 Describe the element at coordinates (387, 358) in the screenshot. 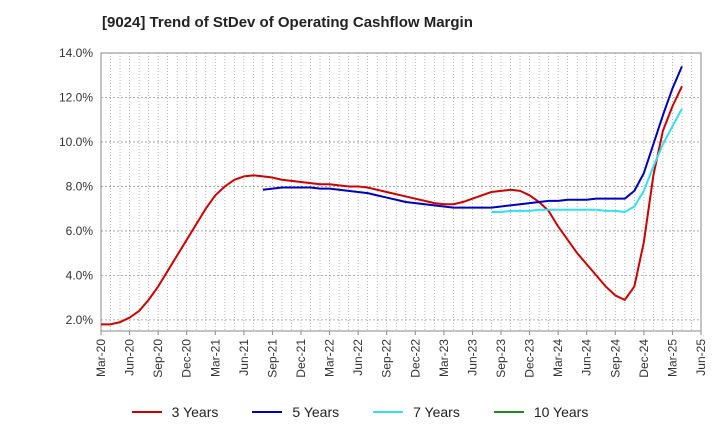

I see `x-tick-label: Sep-22` at that location.